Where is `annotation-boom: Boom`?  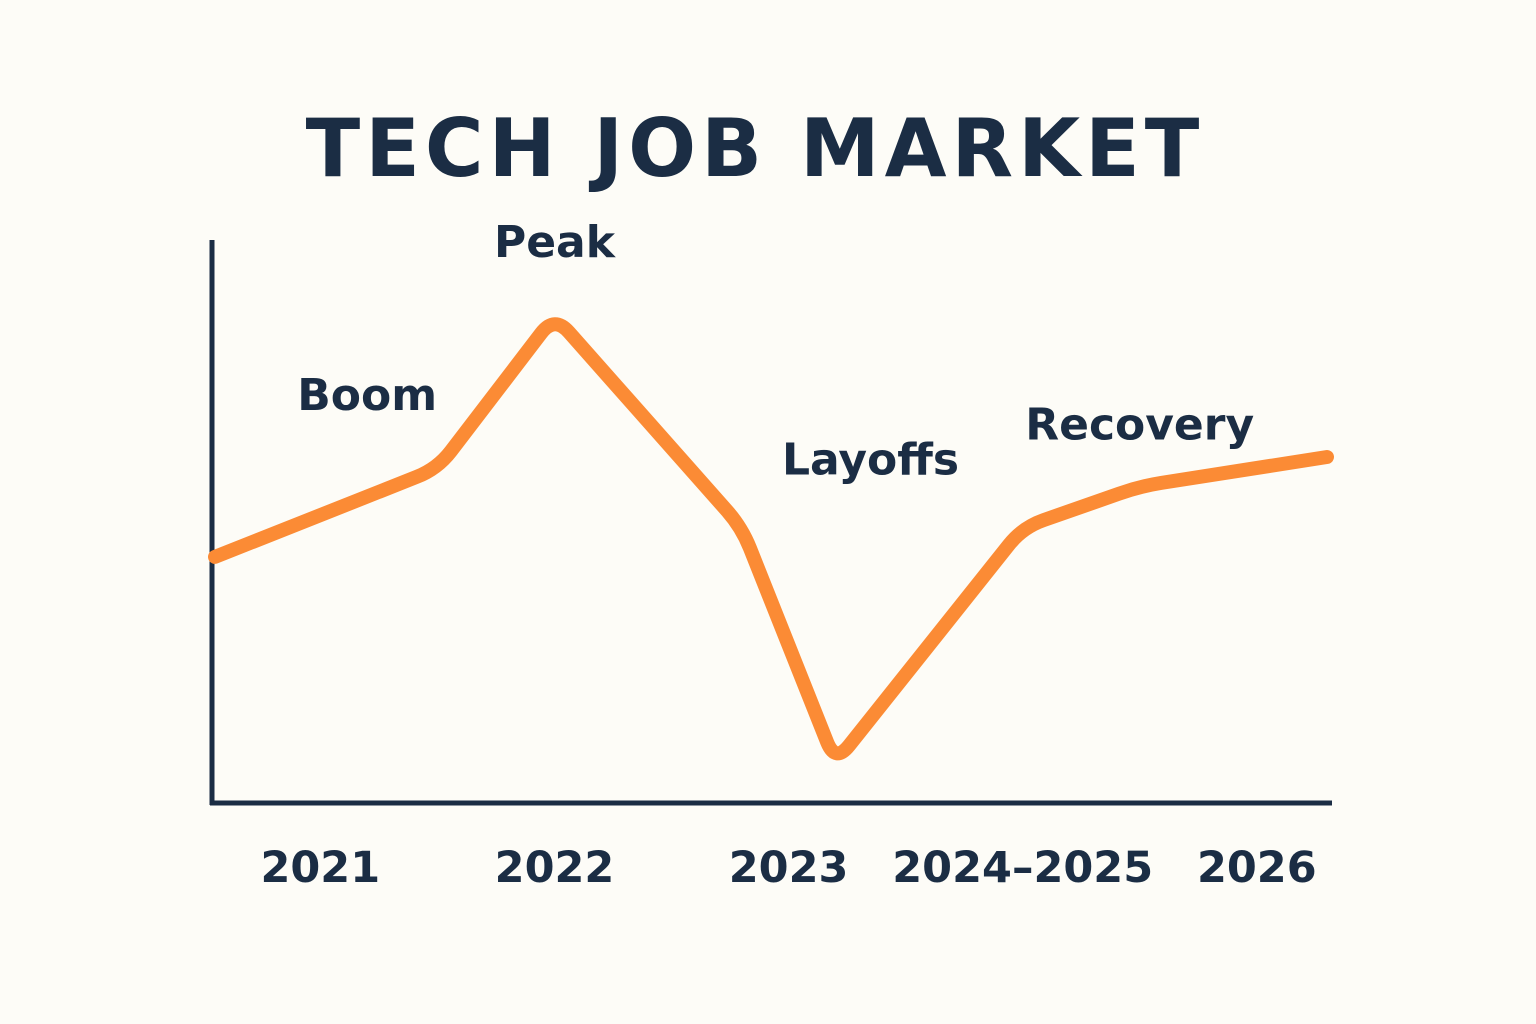
annotation-boom: Boom is located at coordinates (367, 395).